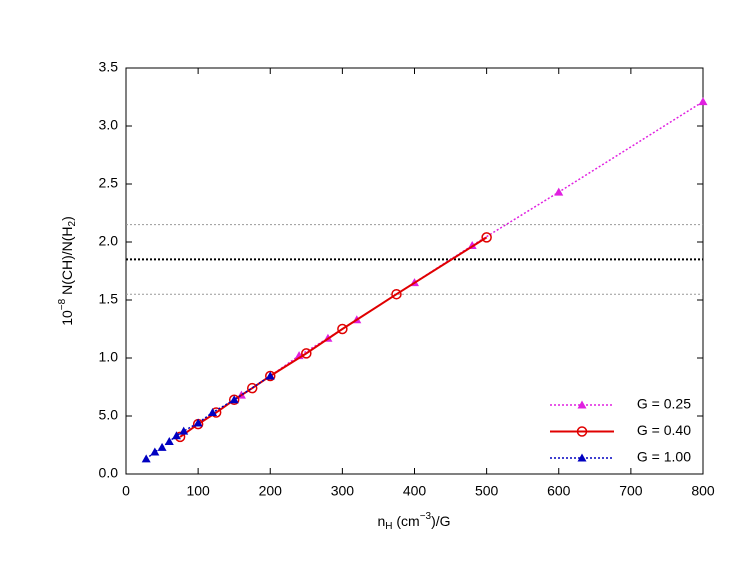  I want to click on legend-label: G = 1.00, so click(664, 457).